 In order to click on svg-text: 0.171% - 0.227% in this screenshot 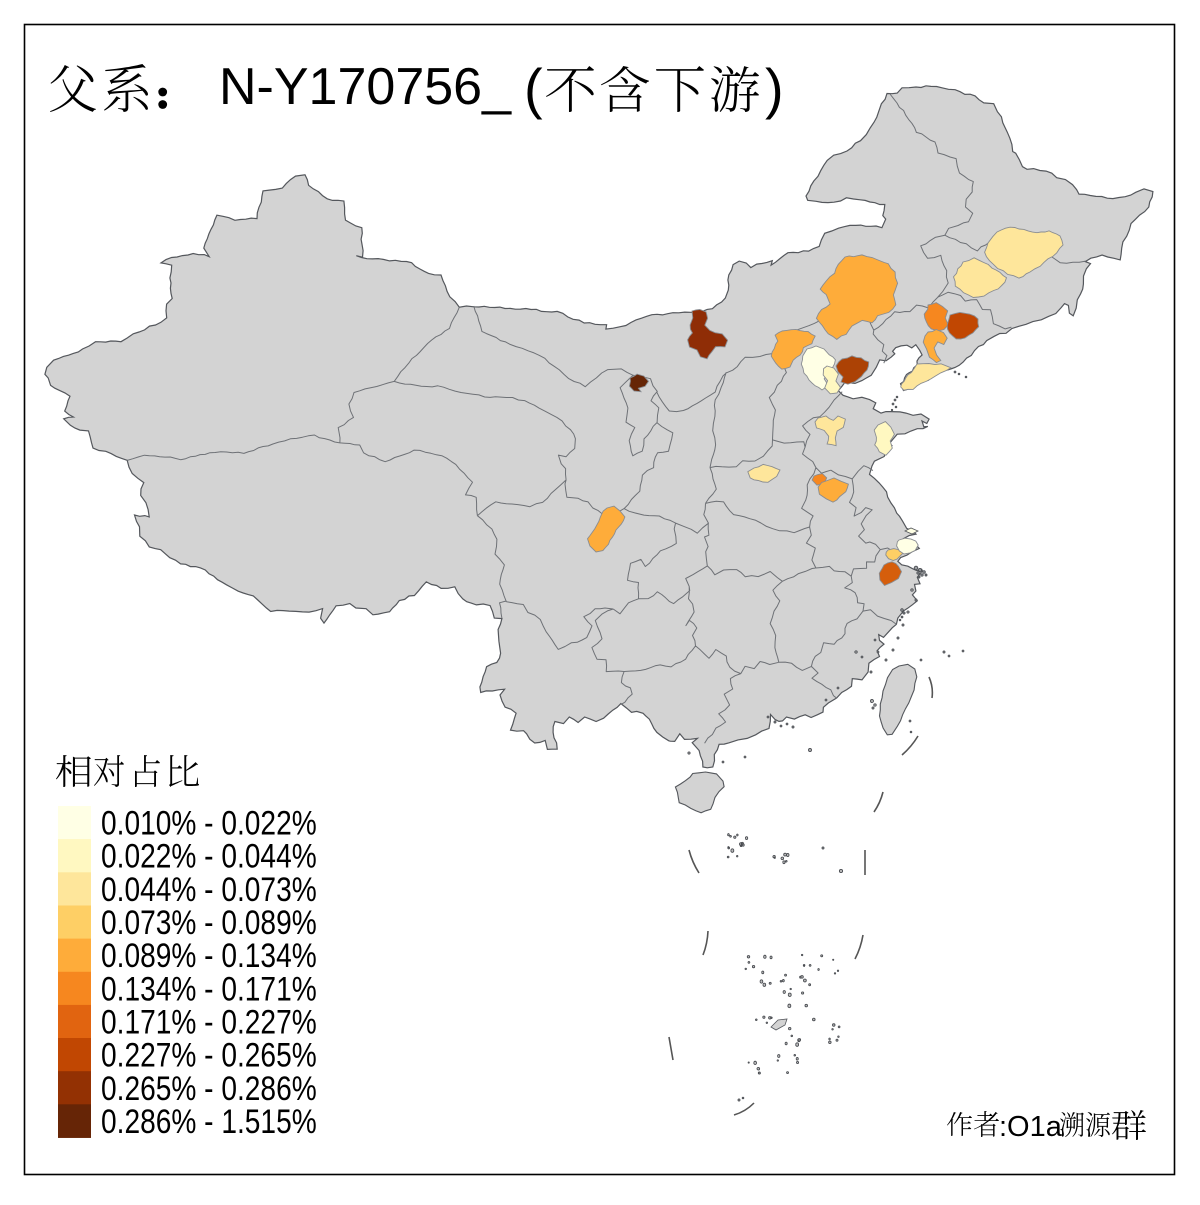, I will do `click(209, 1022)`.